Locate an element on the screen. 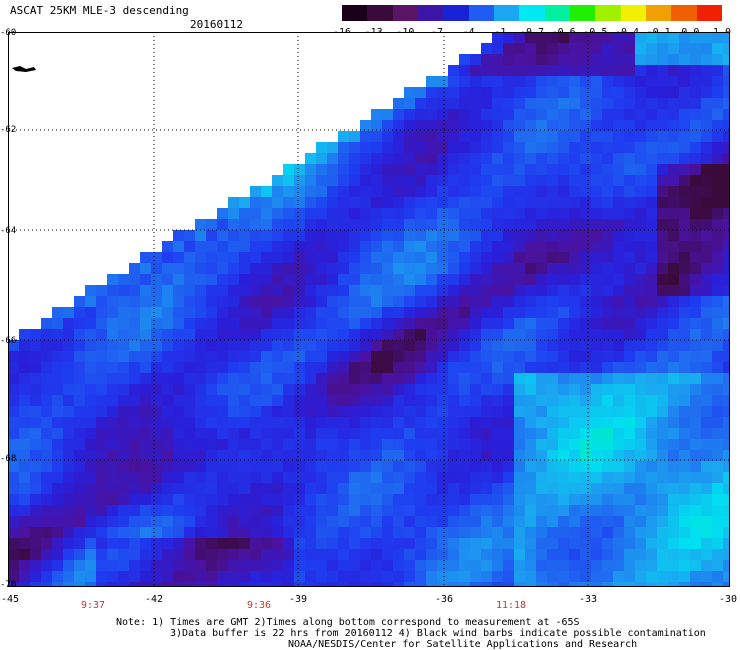  lon-label-33: -33 is located at coordinates (588, 599).